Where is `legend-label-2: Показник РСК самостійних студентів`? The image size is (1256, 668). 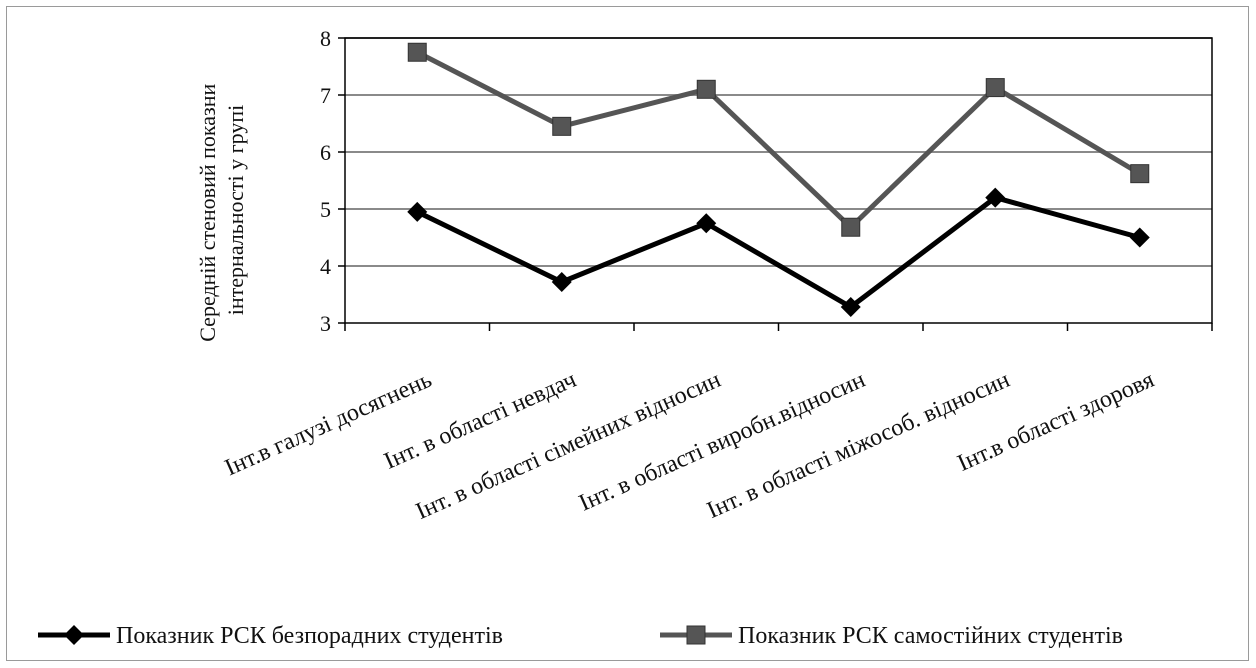
legend-label-2: Показник РСК самостійних студентів is located at coordinates (930, 636).